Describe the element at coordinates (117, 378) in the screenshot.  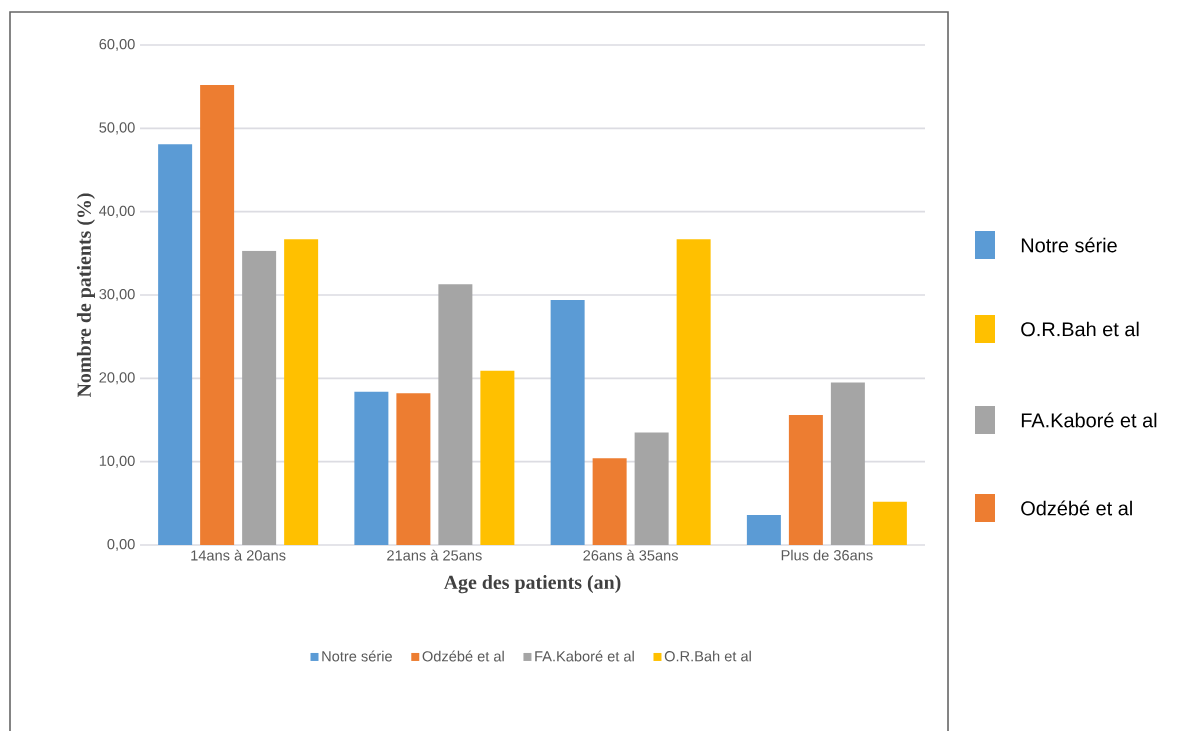
I see `y-tick-label: 20,00` at that location.